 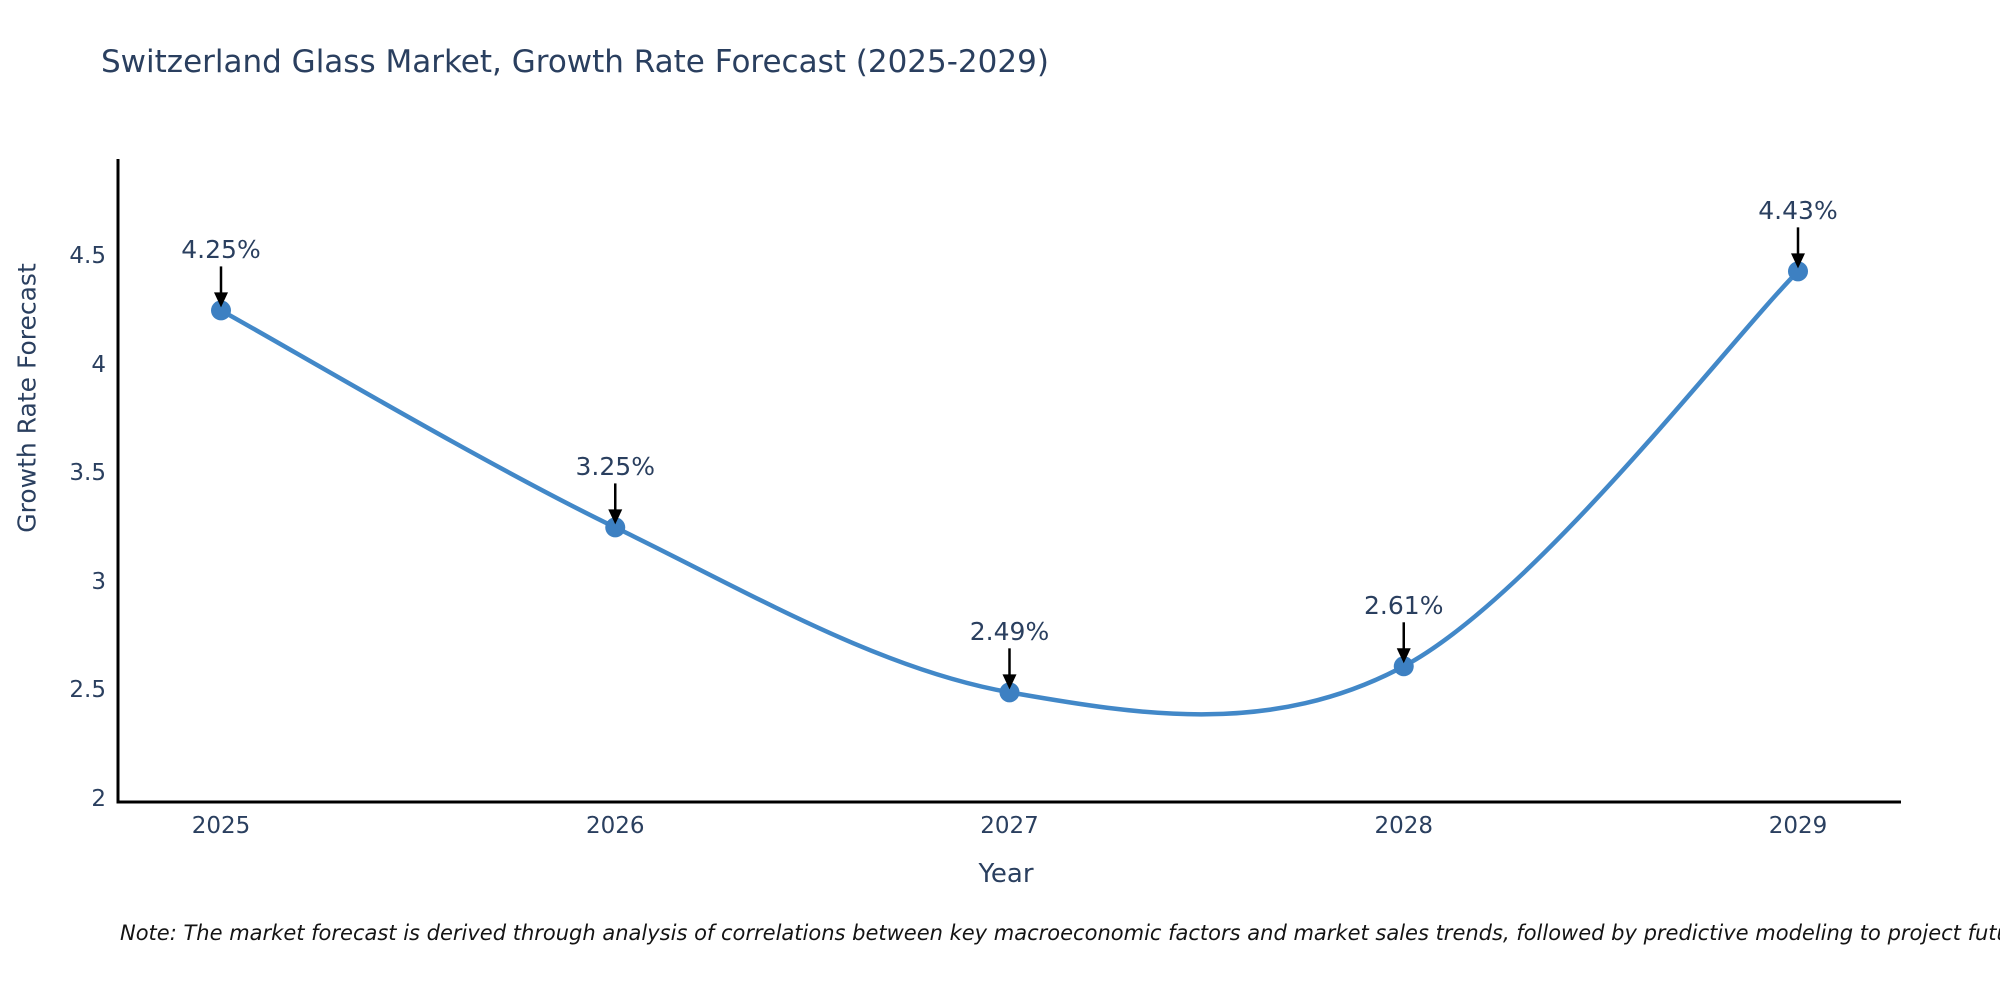 What do you see at coordinates (1006, 874) in the screenshot?
I see `x-axis-title: Year` at bounding box center [1006, 874].